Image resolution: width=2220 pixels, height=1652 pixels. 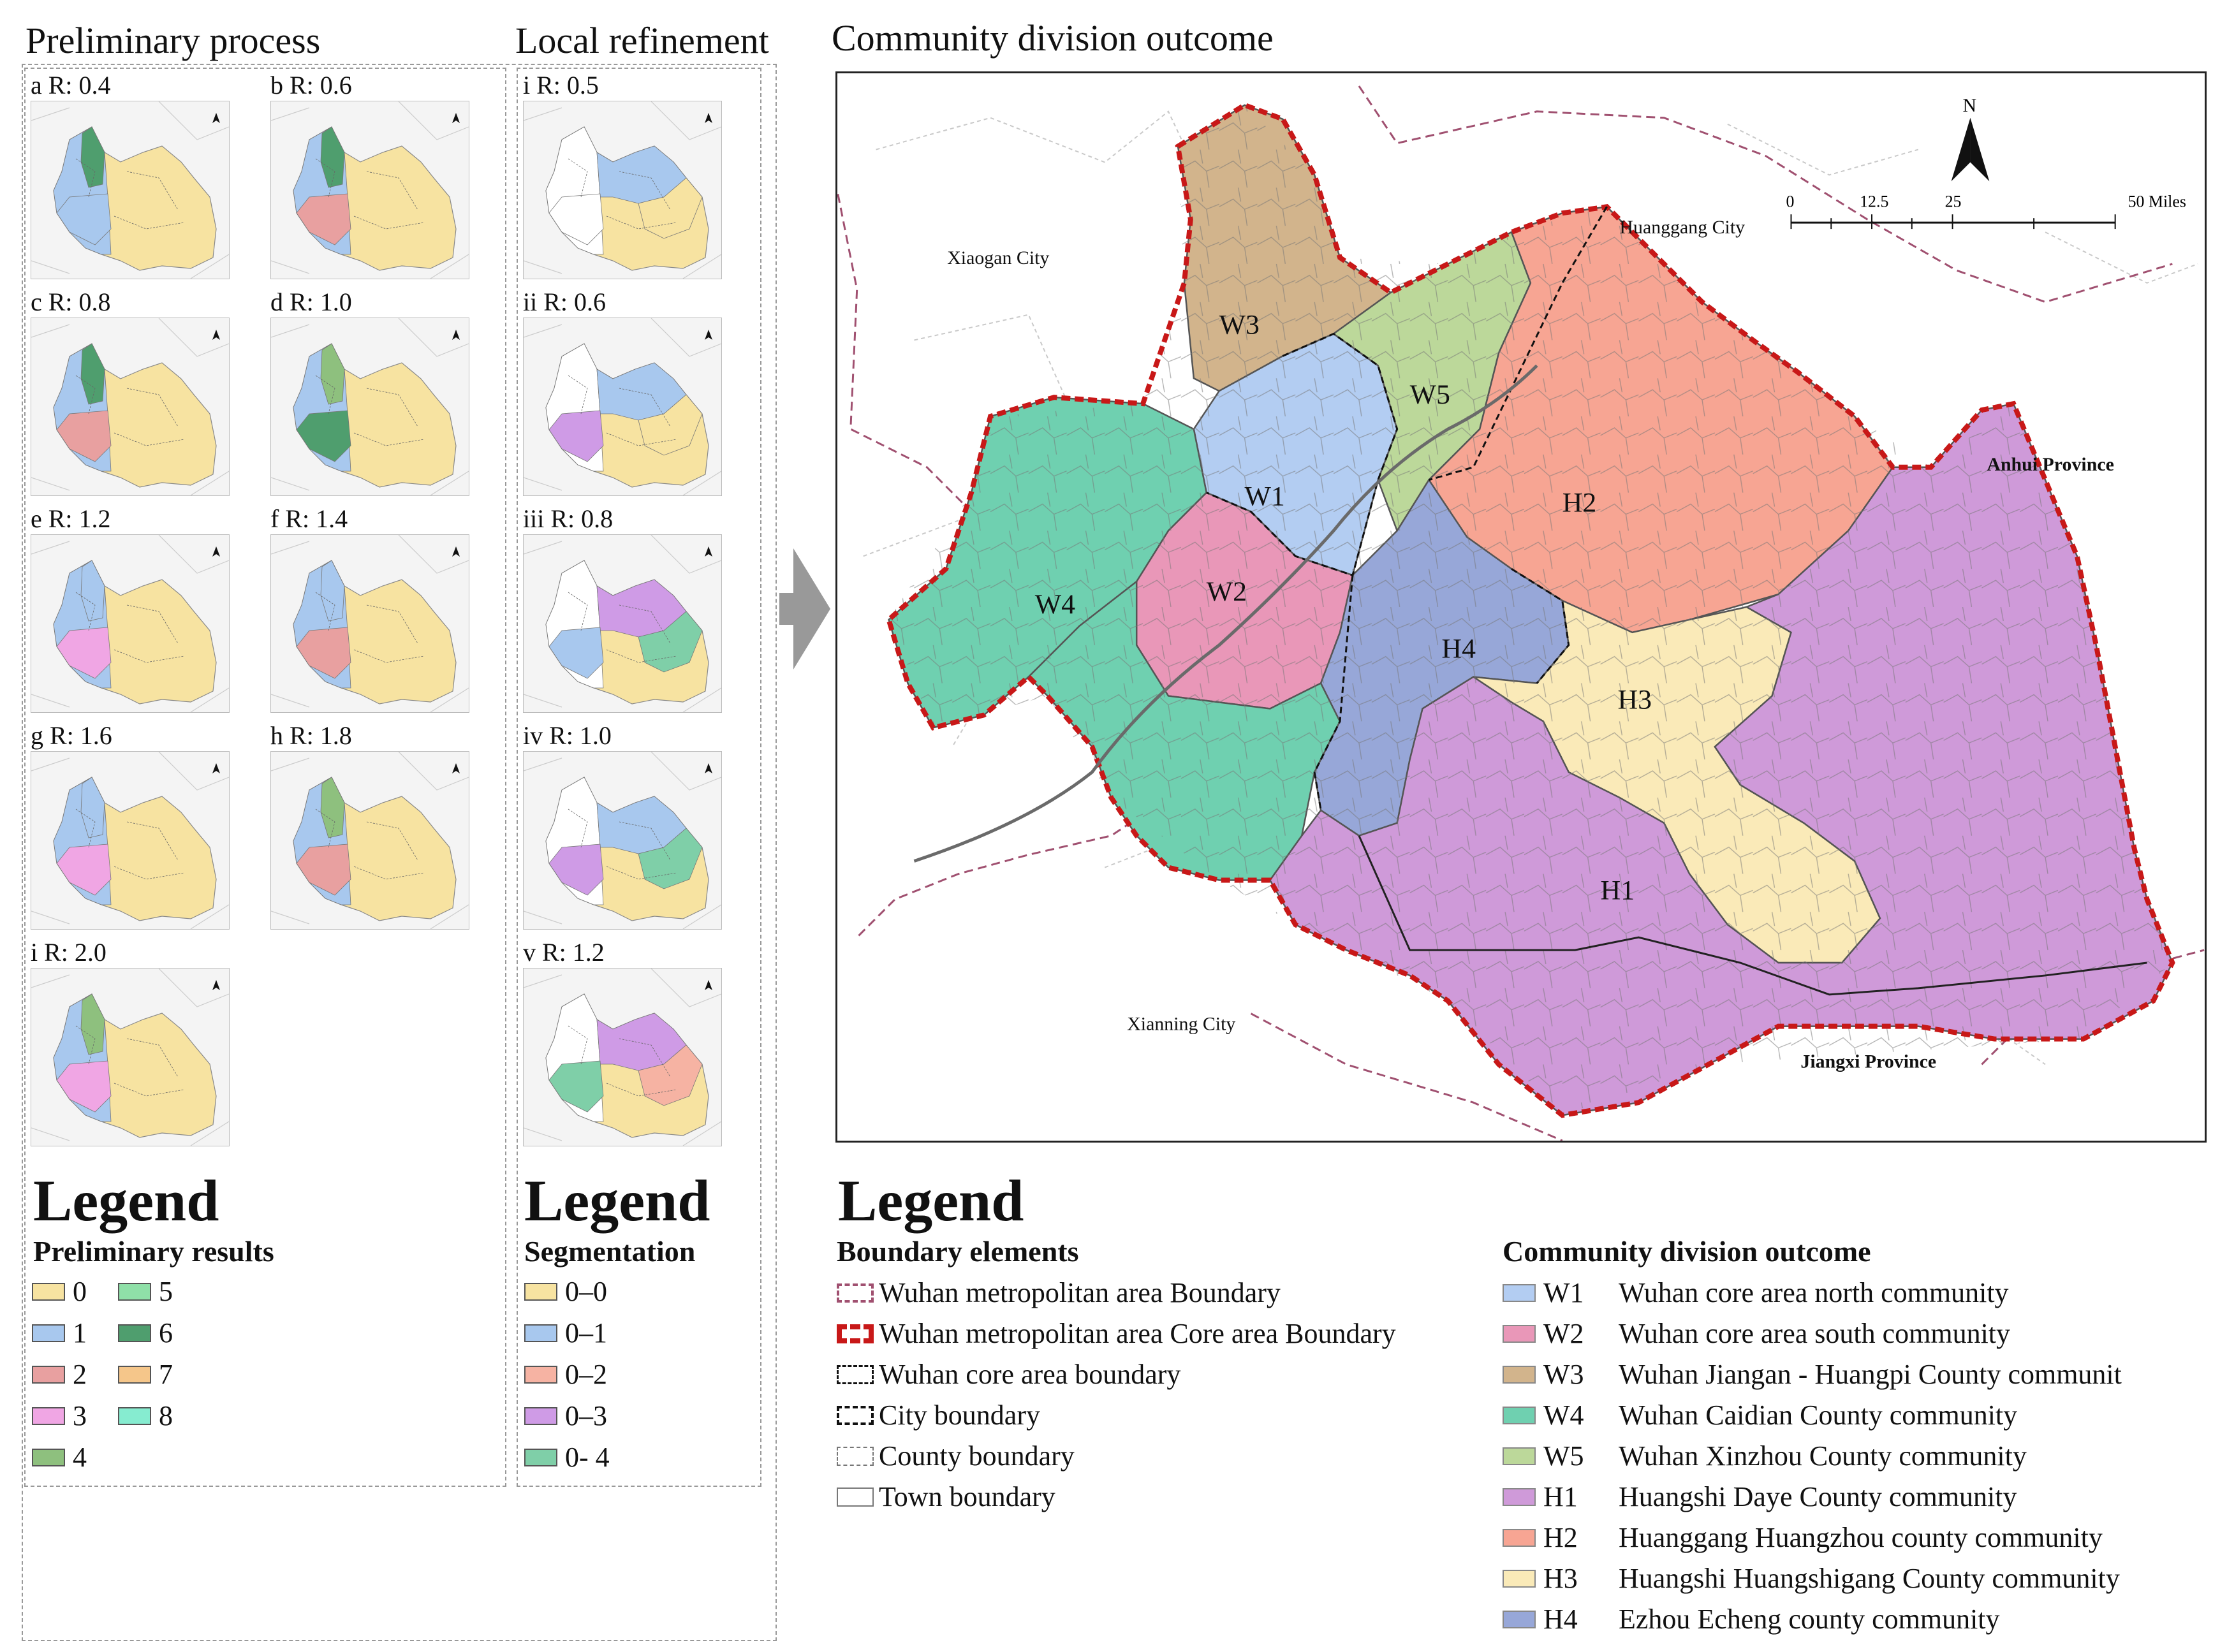 What do you see at coordinates (567, 736) in the screenshot?
I see `local-map-4-label: iv R: 1.0` at bounding box center [567, 736].